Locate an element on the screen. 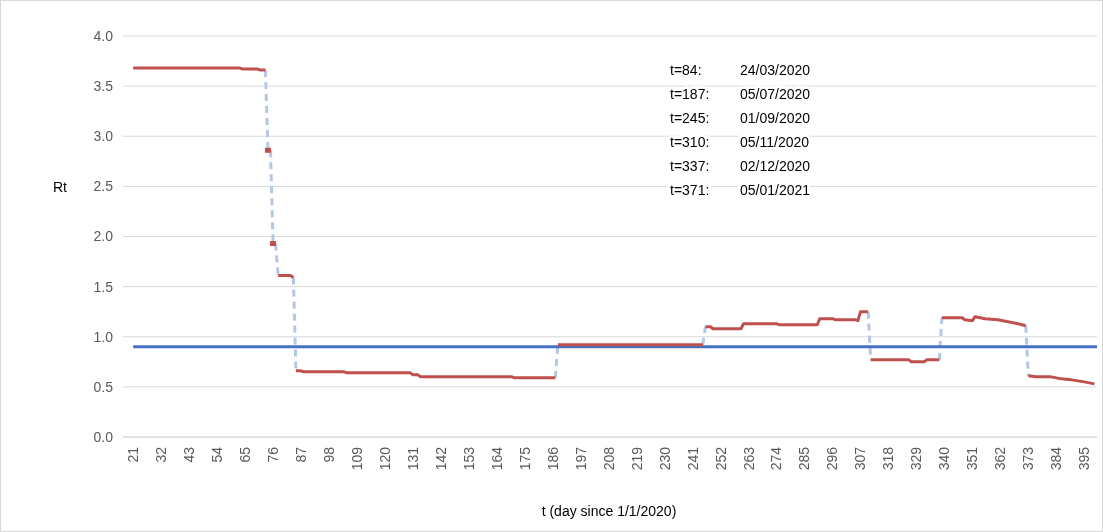 This screenshot has width=1103, height=532. x-tick-label: 142 is located at coordinates (440, 458).